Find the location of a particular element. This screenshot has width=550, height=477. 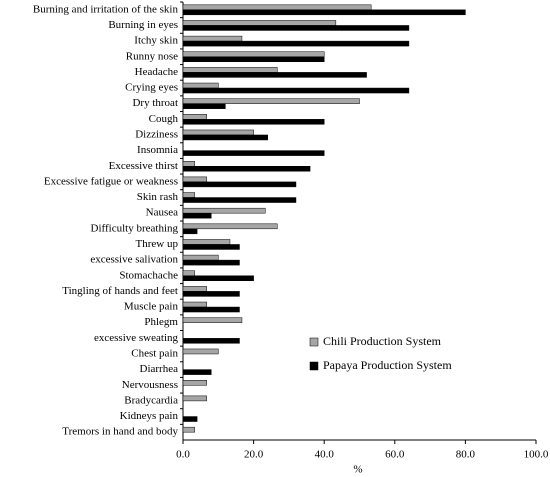

y-tick-label: Kidneys pain is located at coordinates (149, 416).